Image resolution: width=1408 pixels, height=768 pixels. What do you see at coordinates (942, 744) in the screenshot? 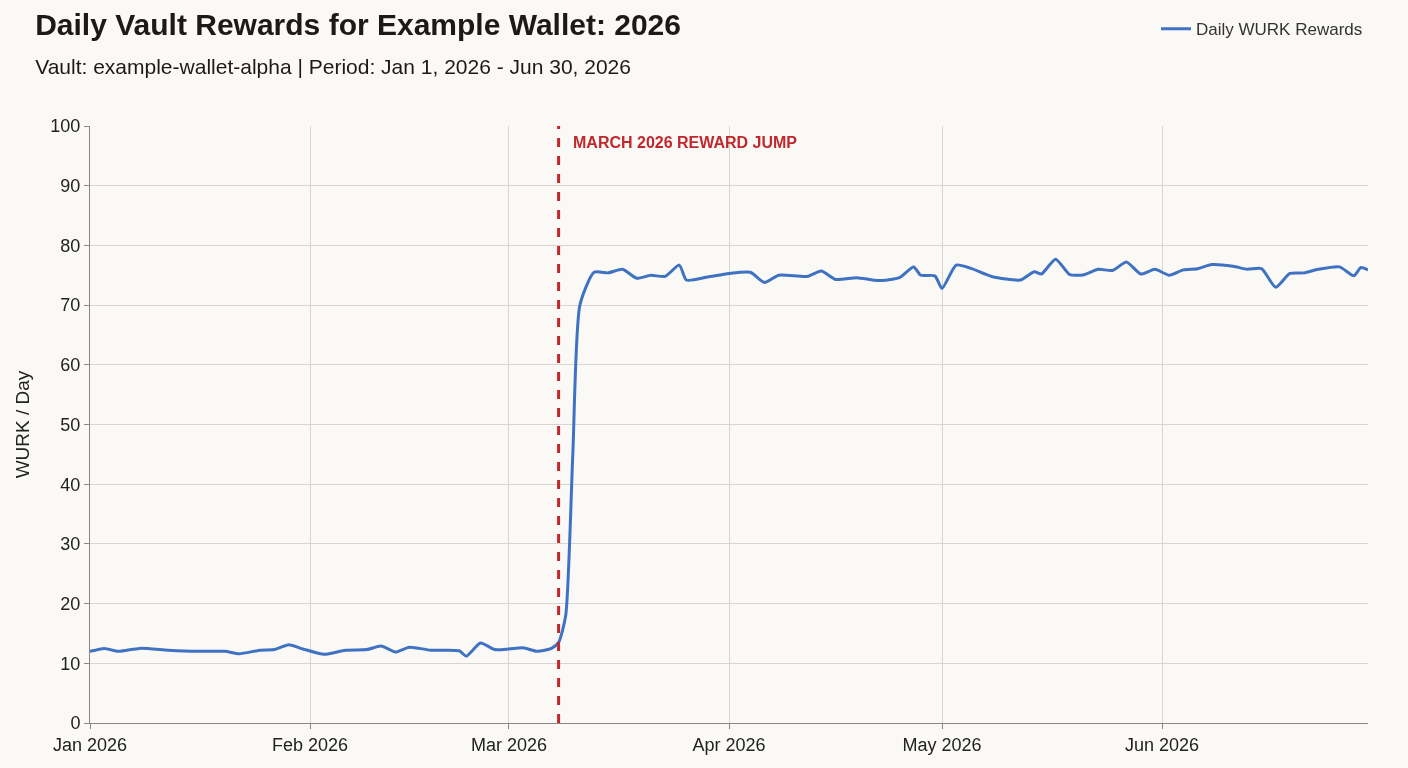
I see `x-tick-label: May 2026` at bounding box center [942, 744].